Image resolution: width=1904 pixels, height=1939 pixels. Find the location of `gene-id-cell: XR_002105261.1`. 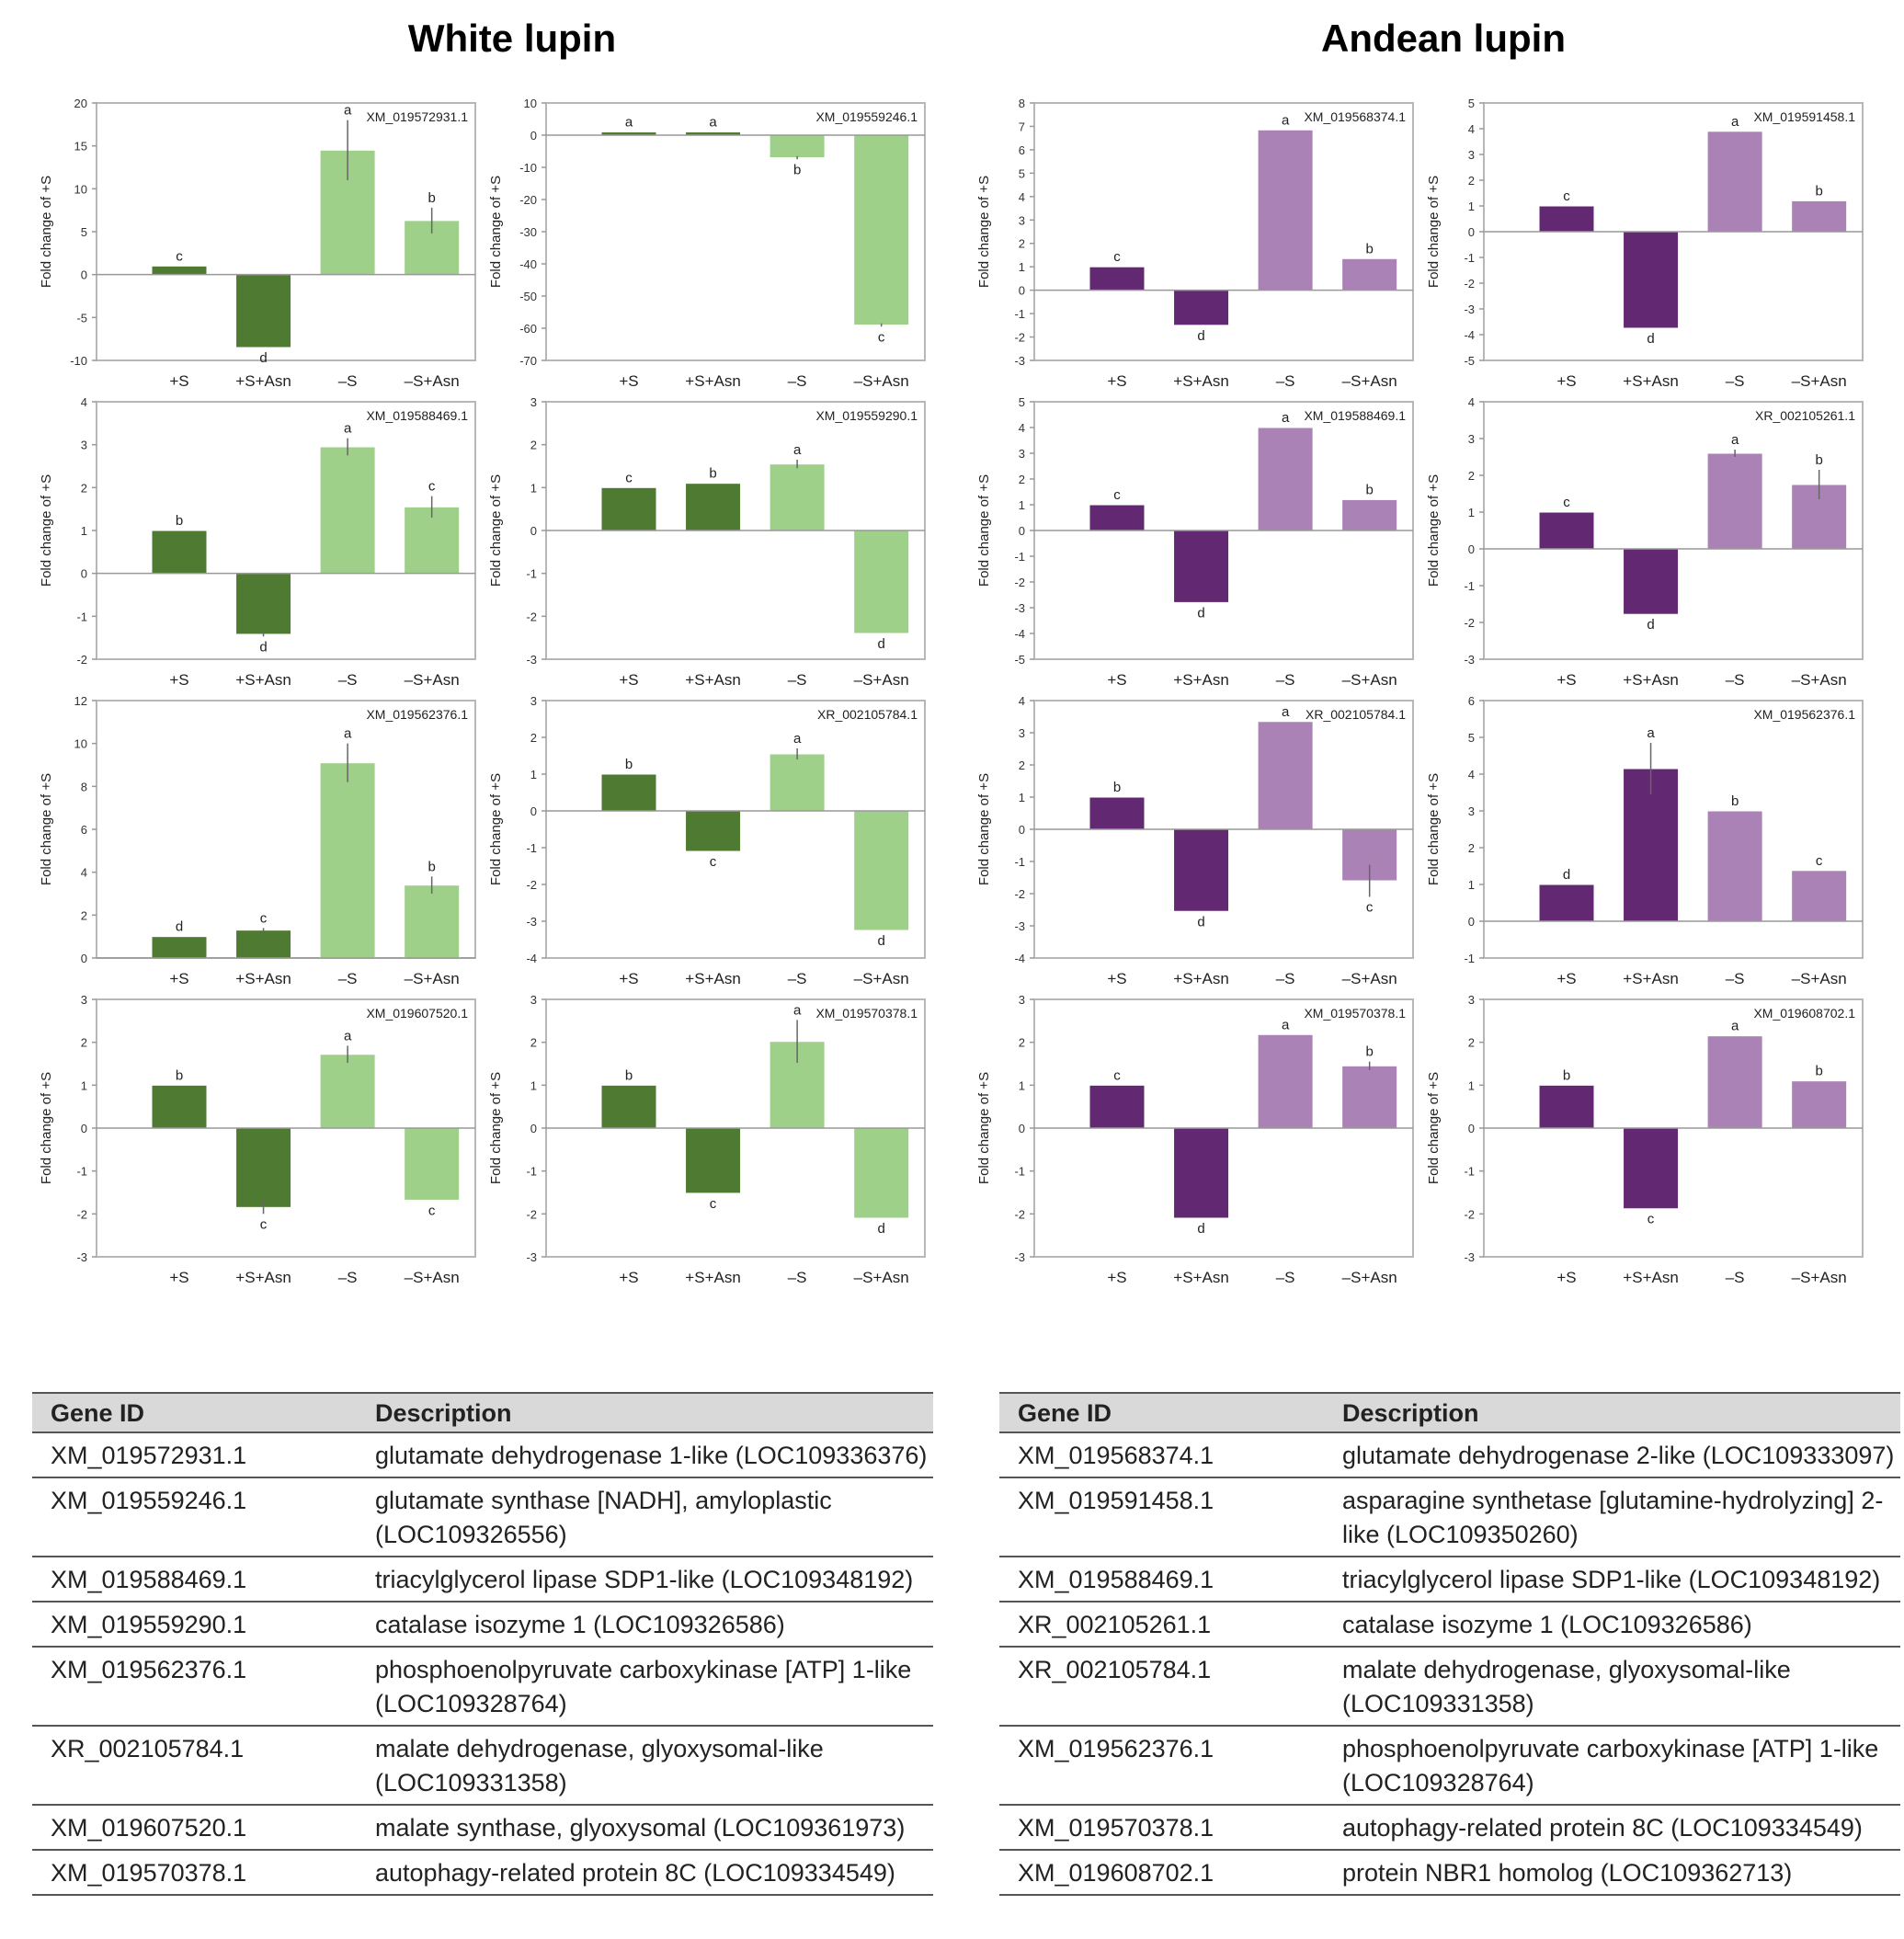

gene-id-cell: XR_002105261.1 is located at coordinates (1161, 1625).